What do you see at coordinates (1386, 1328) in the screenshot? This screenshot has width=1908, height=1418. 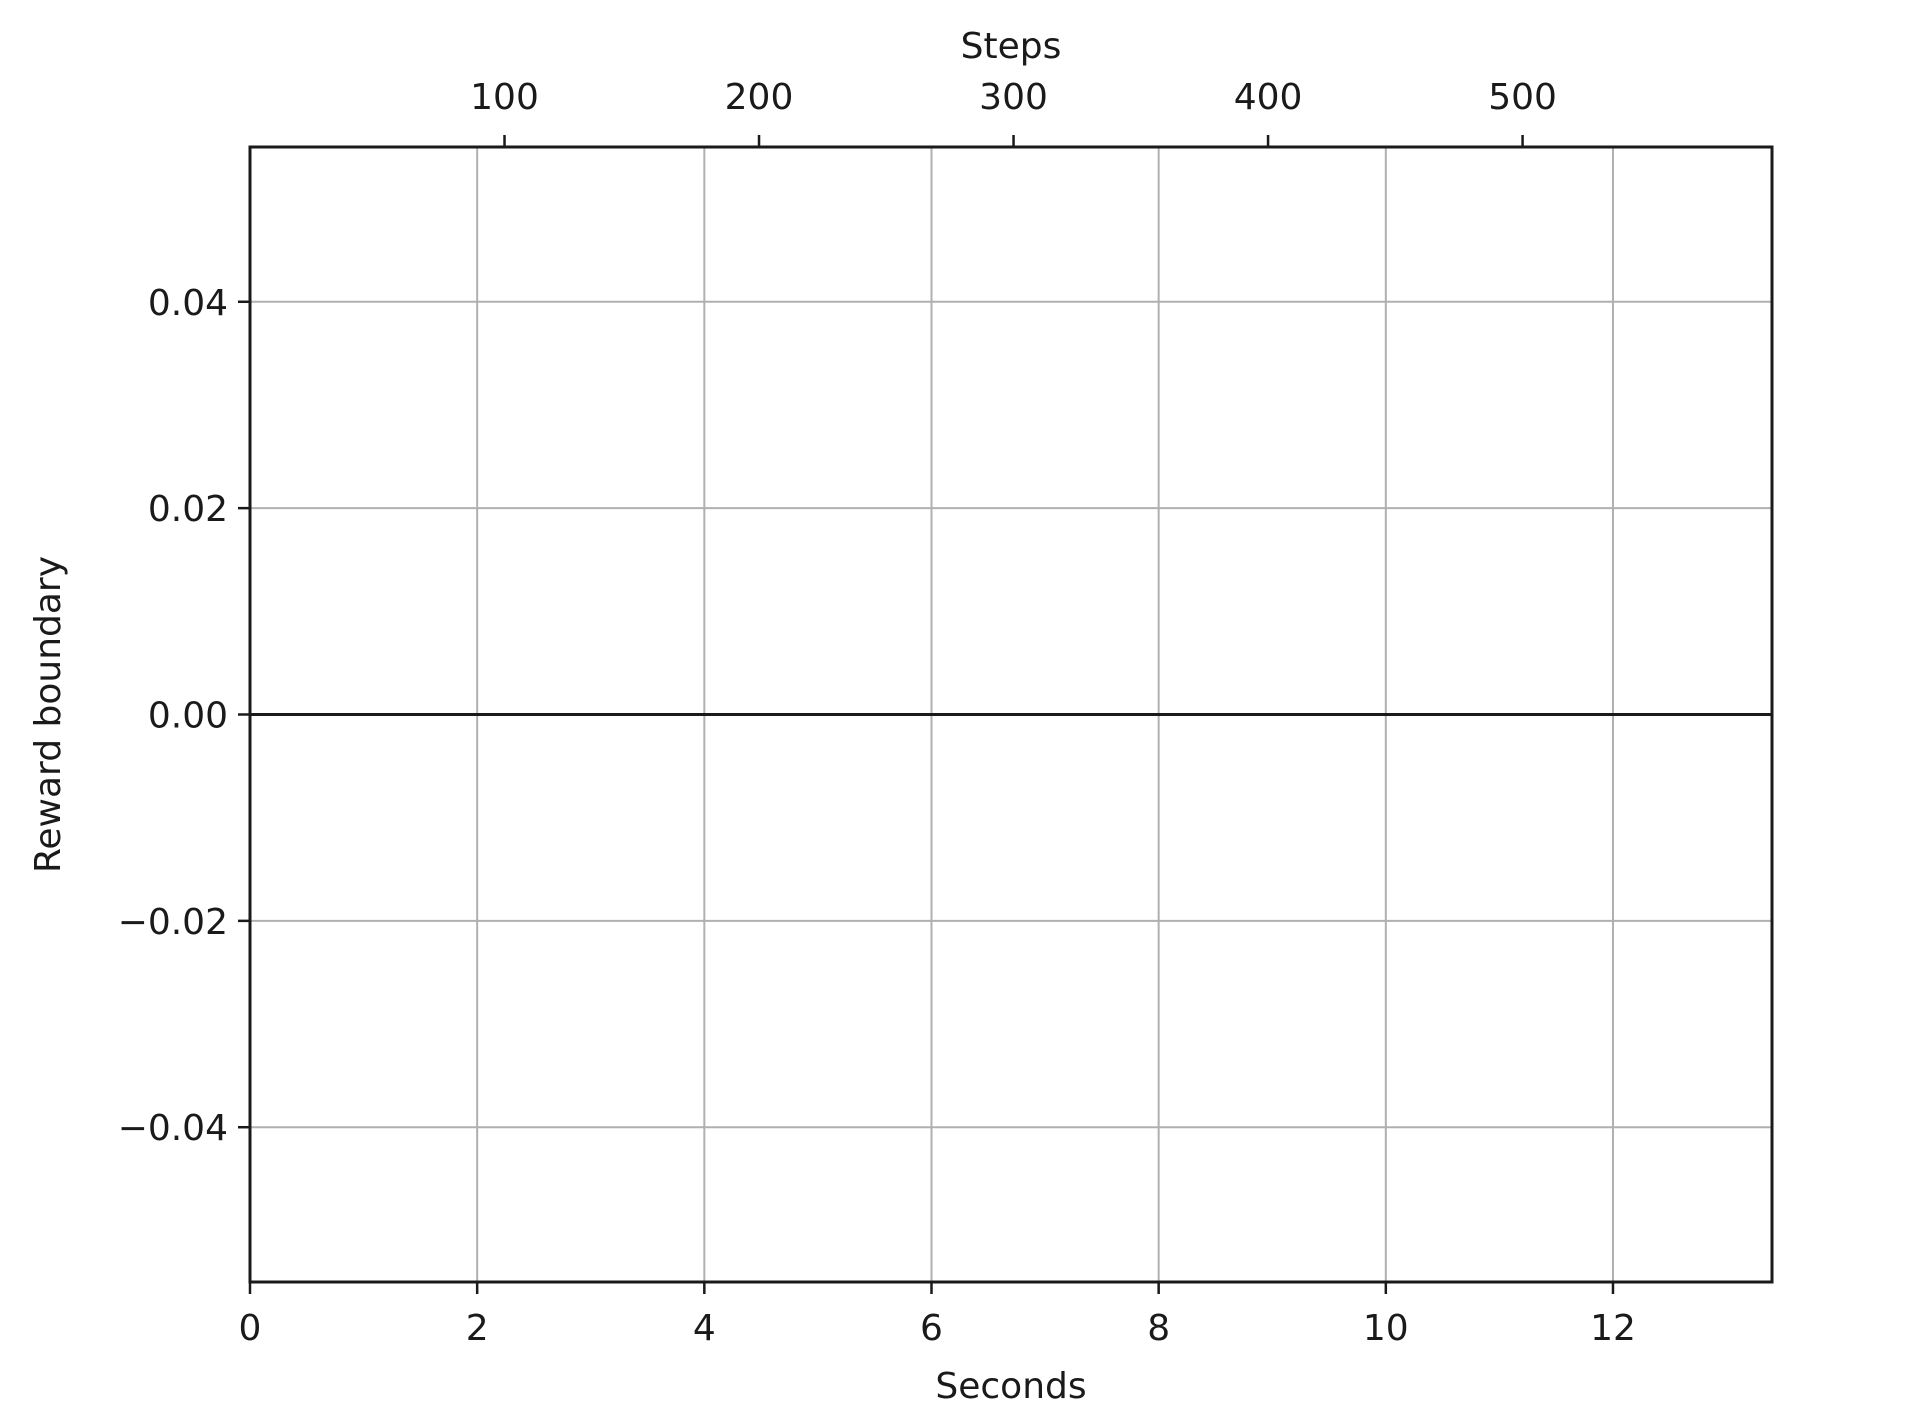 I see `x-tick-label: 10` at bounding box center [1386, 1328].